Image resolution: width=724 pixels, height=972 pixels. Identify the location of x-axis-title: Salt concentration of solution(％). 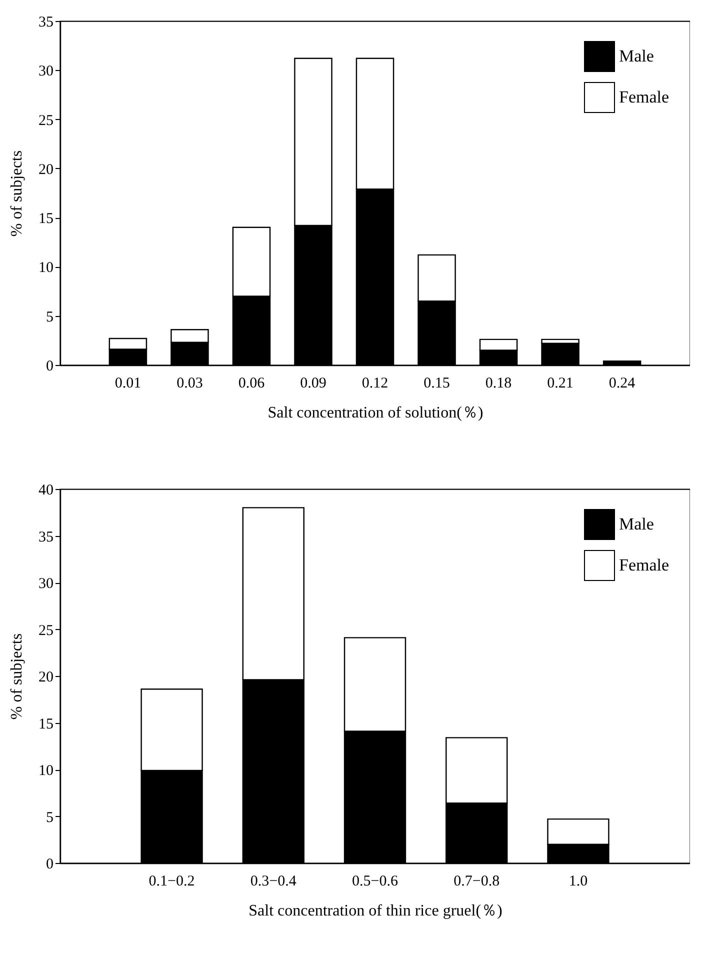
(376, 413).